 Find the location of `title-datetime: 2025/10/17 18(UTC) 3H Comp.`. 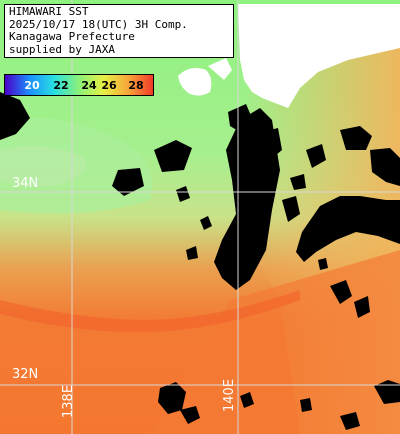

title-datetime: 2025/10/17 18(UTC) 3H Comp. is located at coordinates (98, 24).